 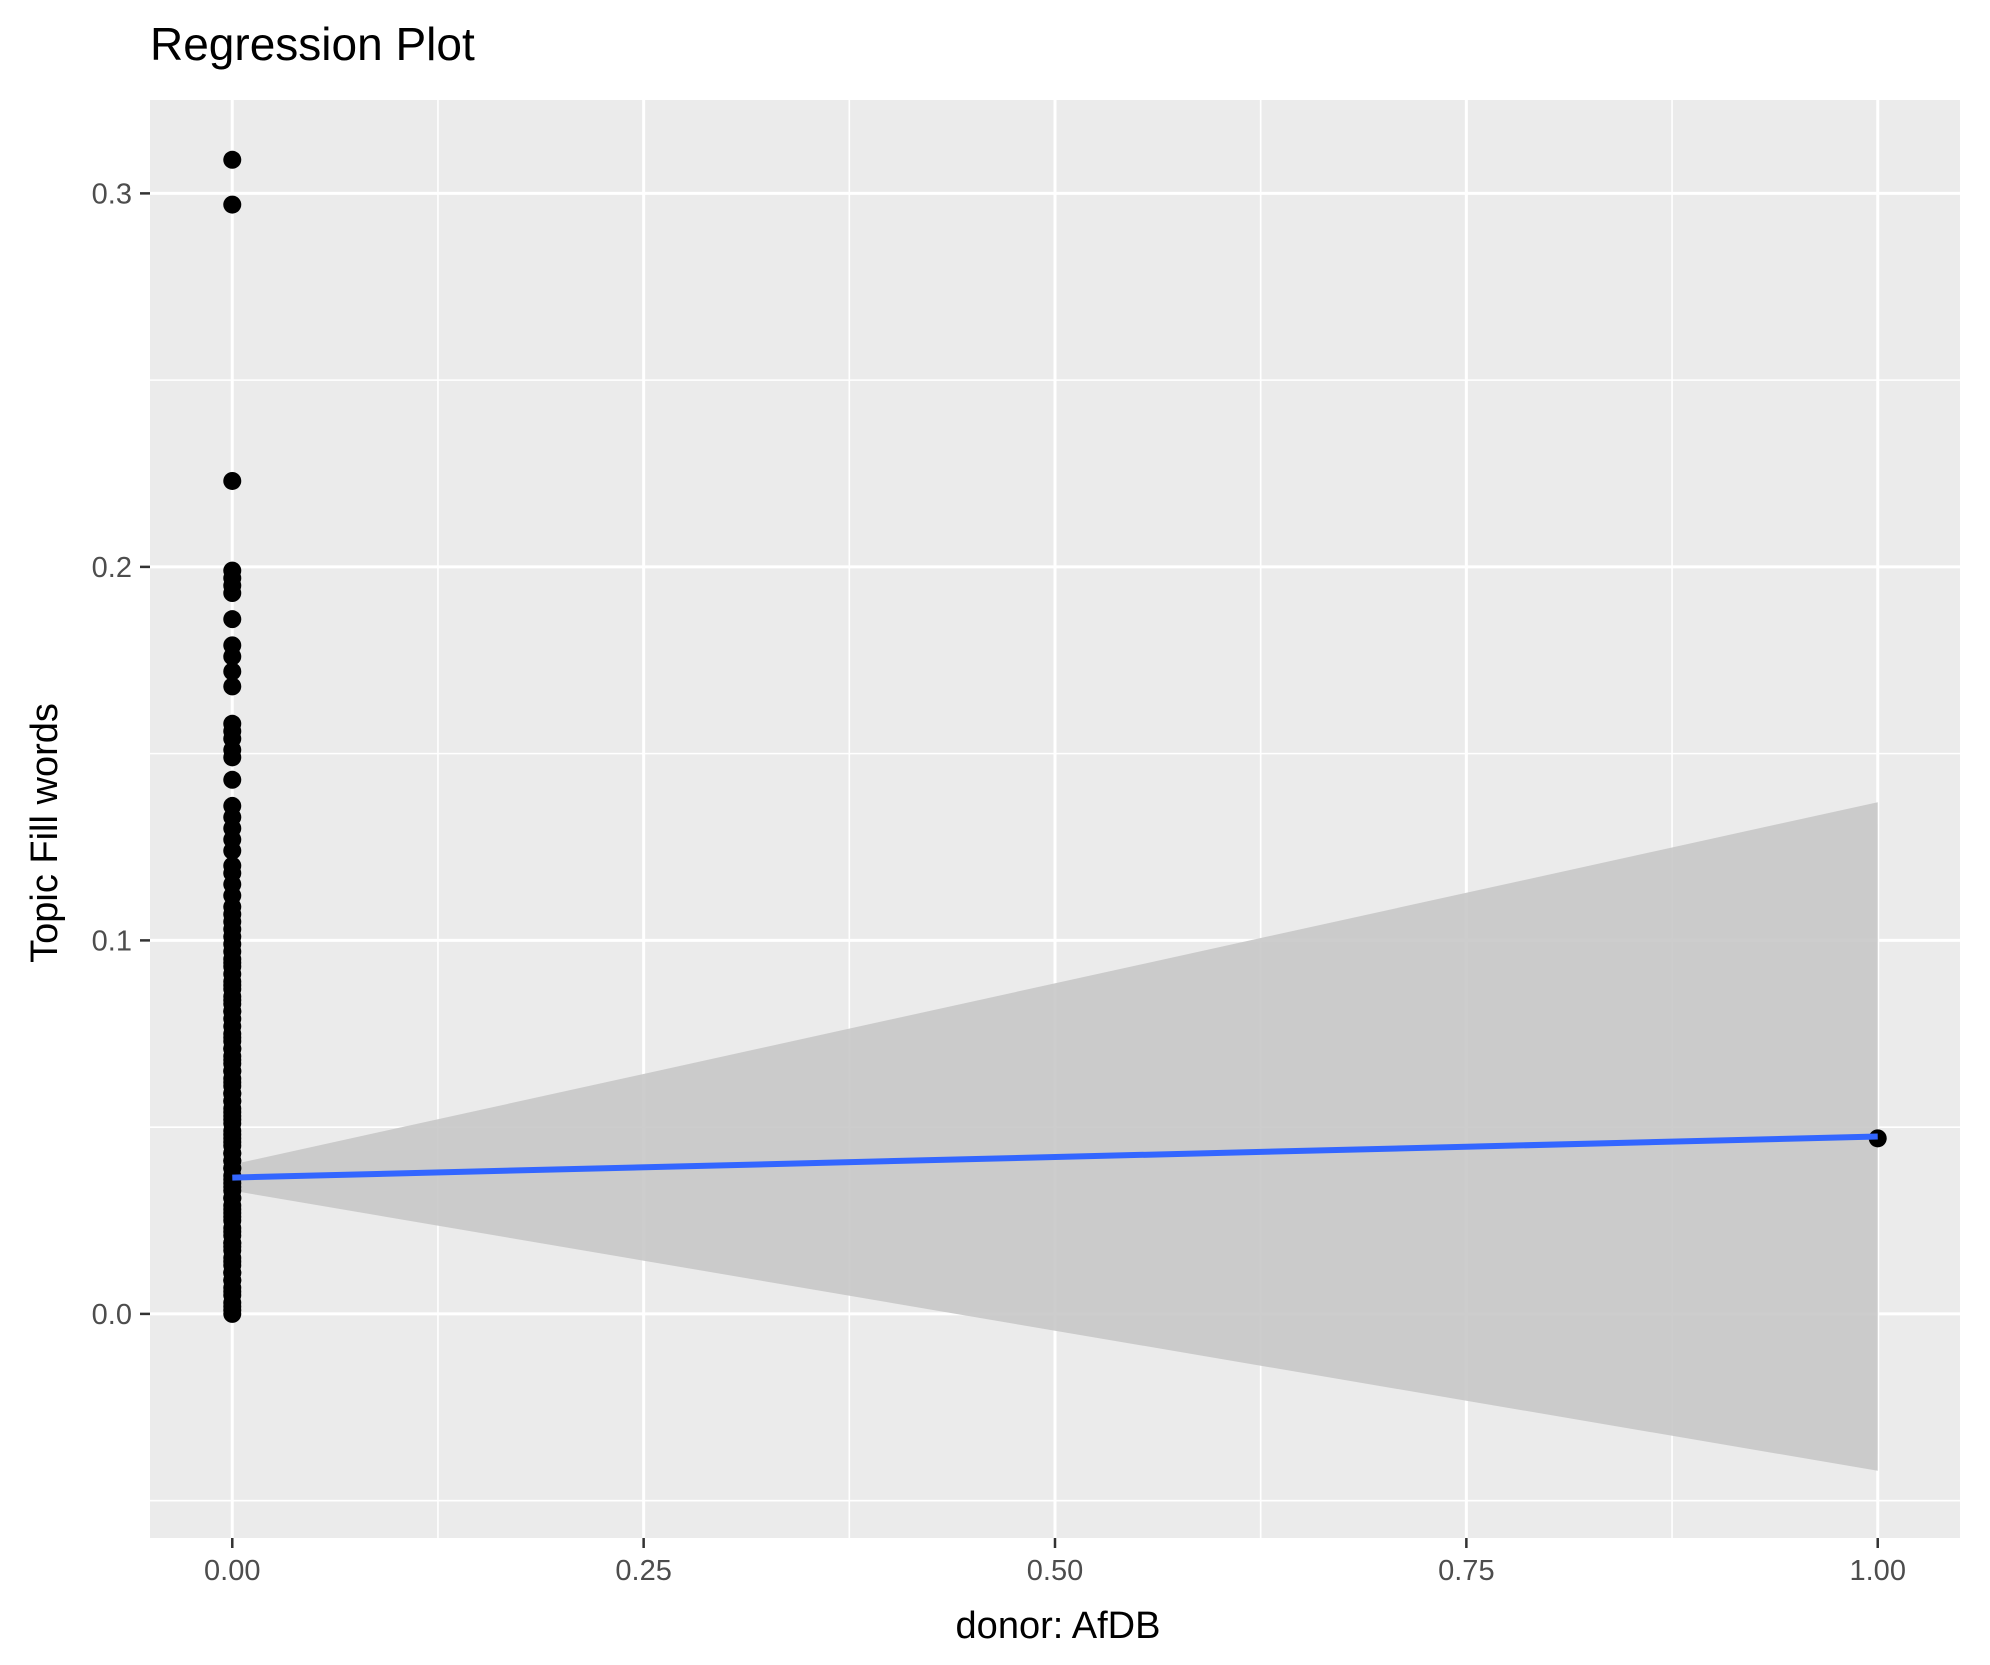 I want to click on x-tick-label: 0.75, so click(x=1466, y=1571).